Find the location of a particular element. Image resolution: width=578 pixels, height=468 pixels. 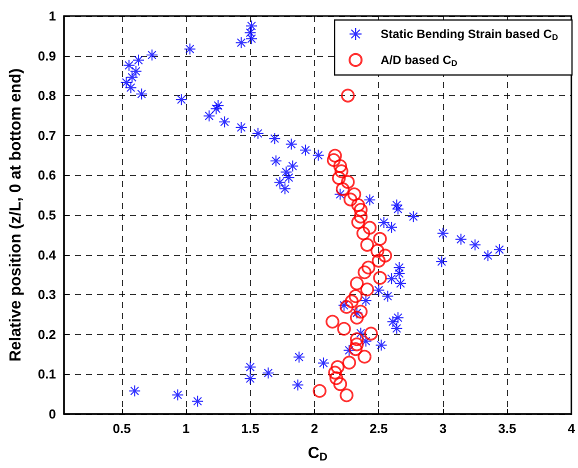

y-axis-title: Relative position (z/L, 0 at bottom end) is located at coordinates (16, 215).